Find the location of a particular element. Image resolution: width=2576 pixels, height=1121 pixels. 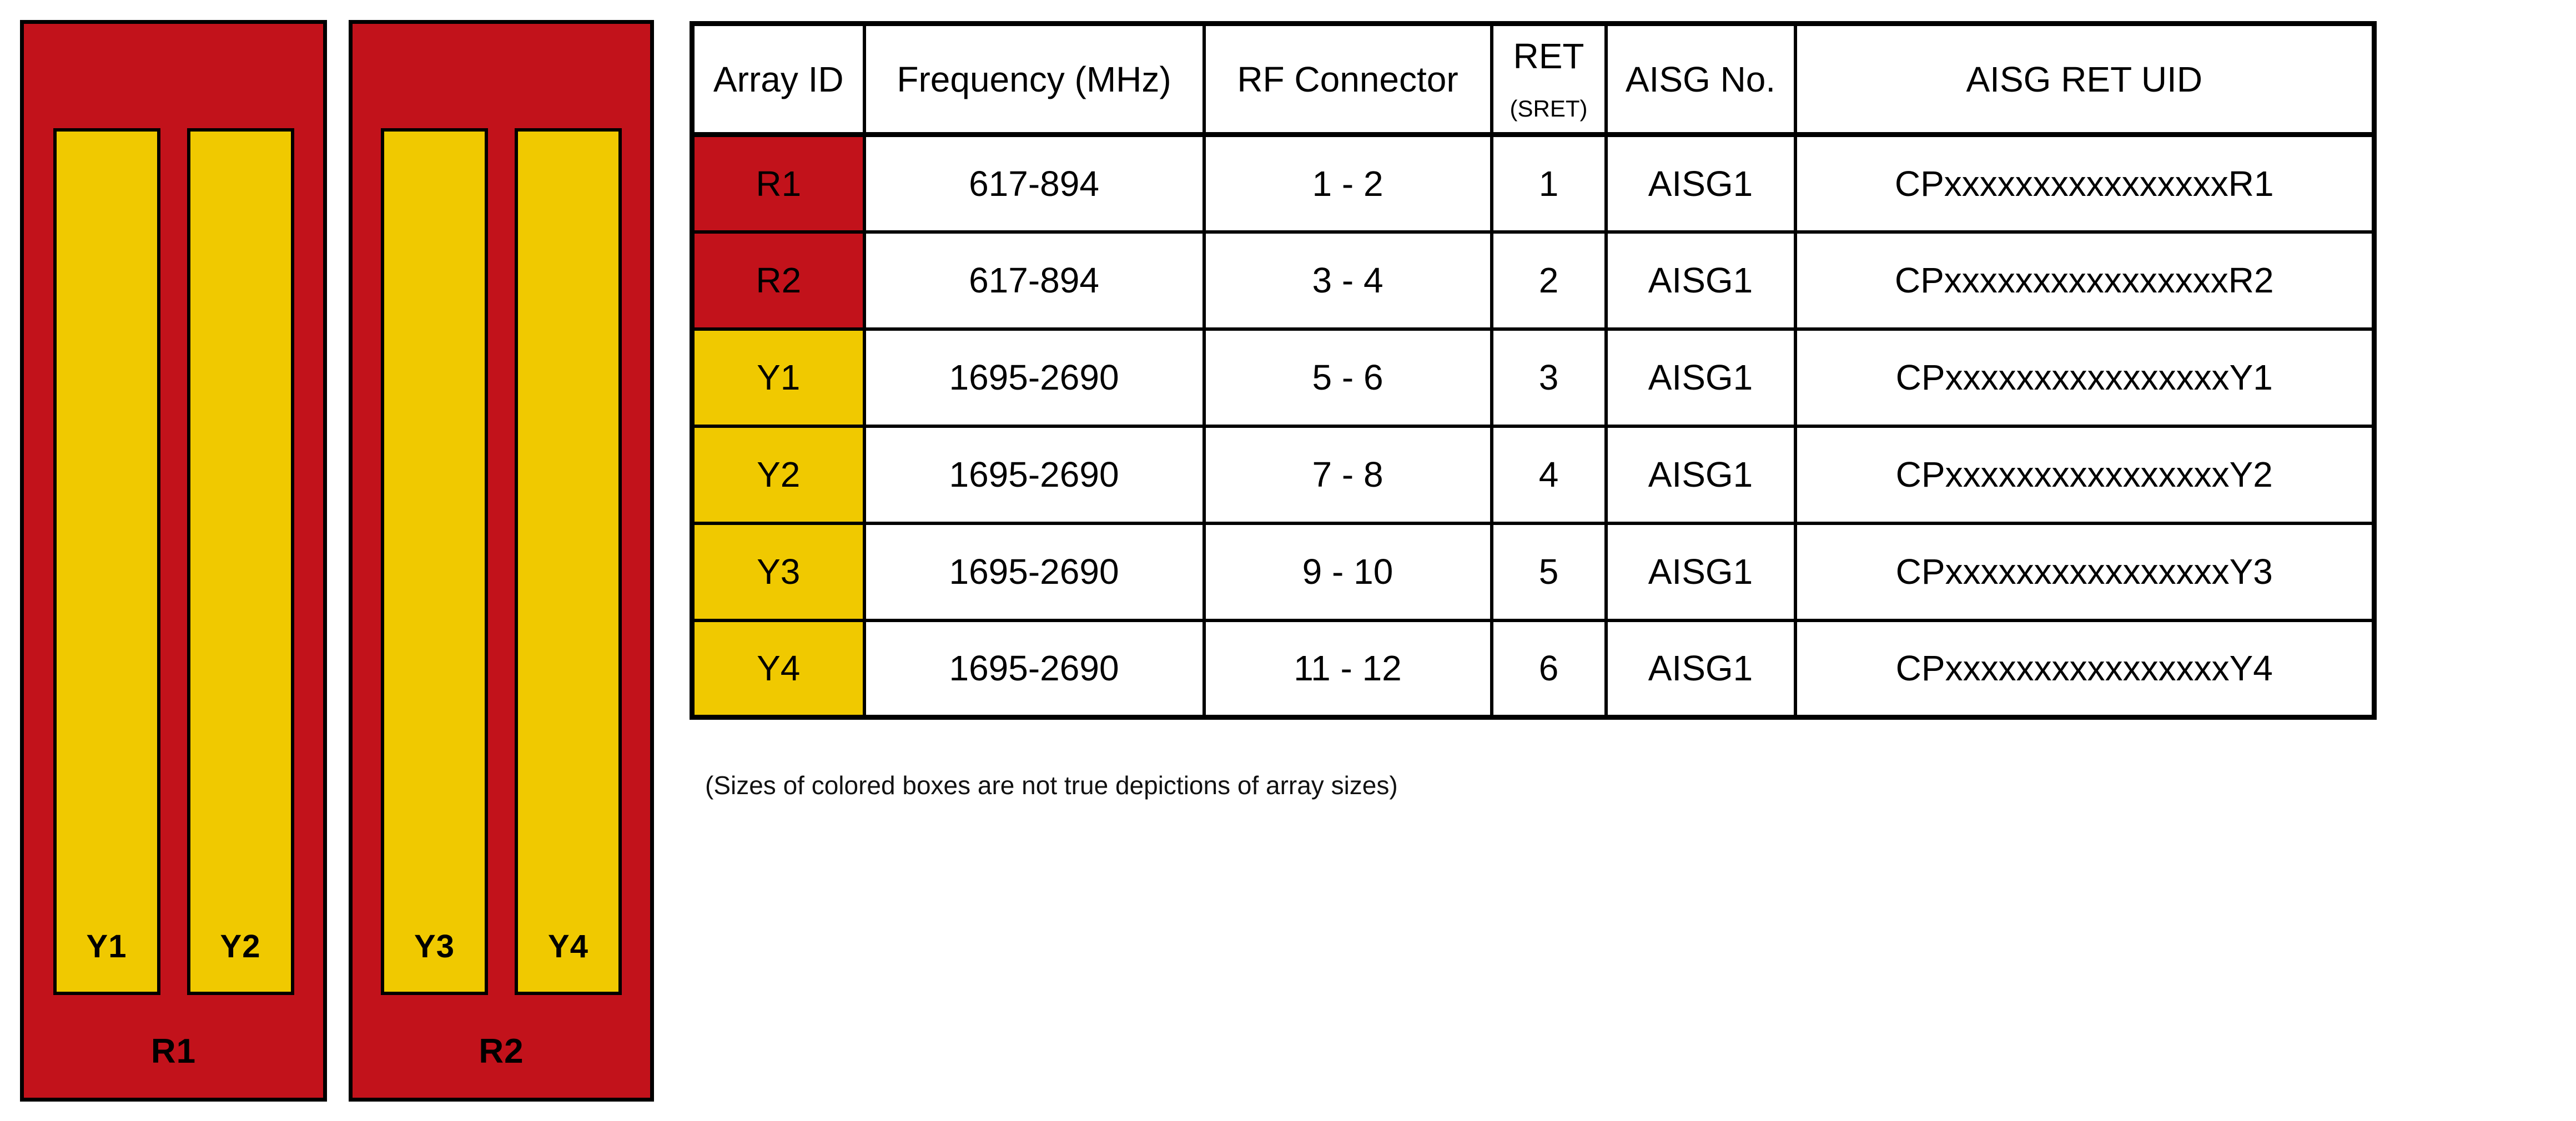

header-ret-sub: (SRET) is located at coordinates (1549, 109).